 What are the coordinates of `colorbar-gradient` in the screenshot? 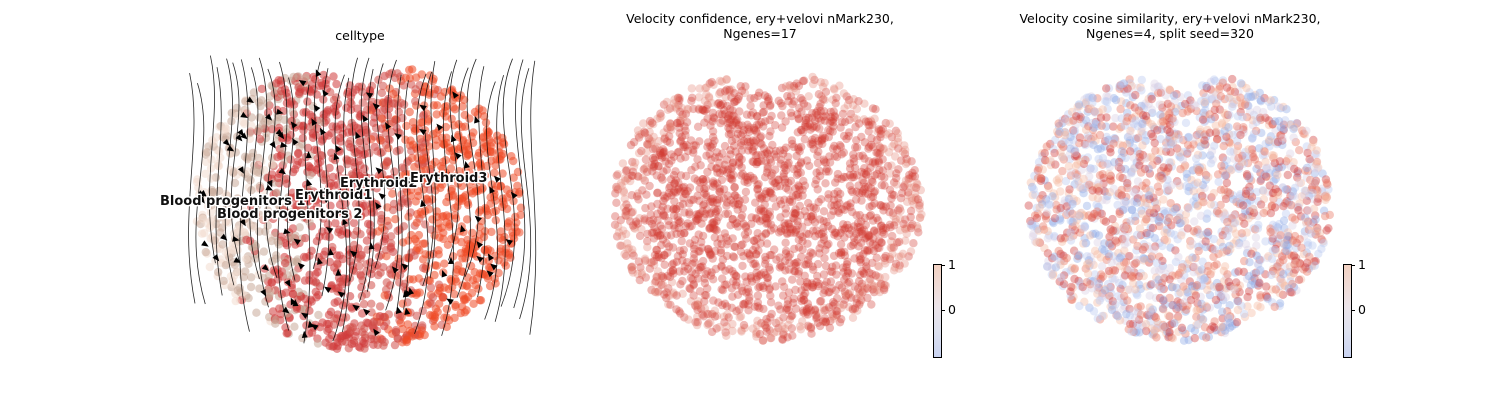 It's located at (937, 311).